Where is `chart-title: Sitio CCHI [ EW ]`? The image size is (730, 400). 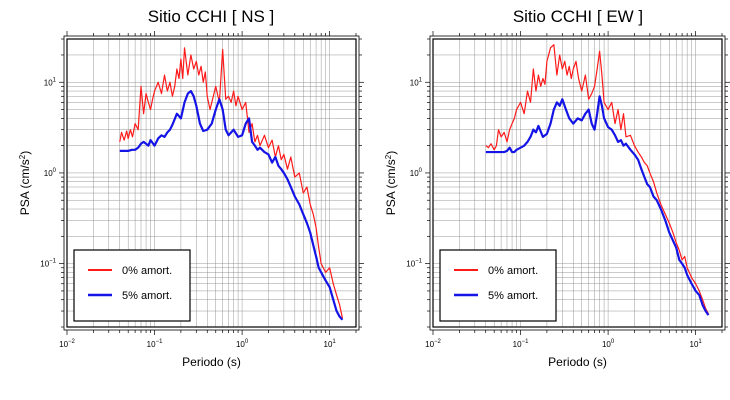
chart-title: Sitio CCHI [ EW ] is located at coordinates (578, 16).